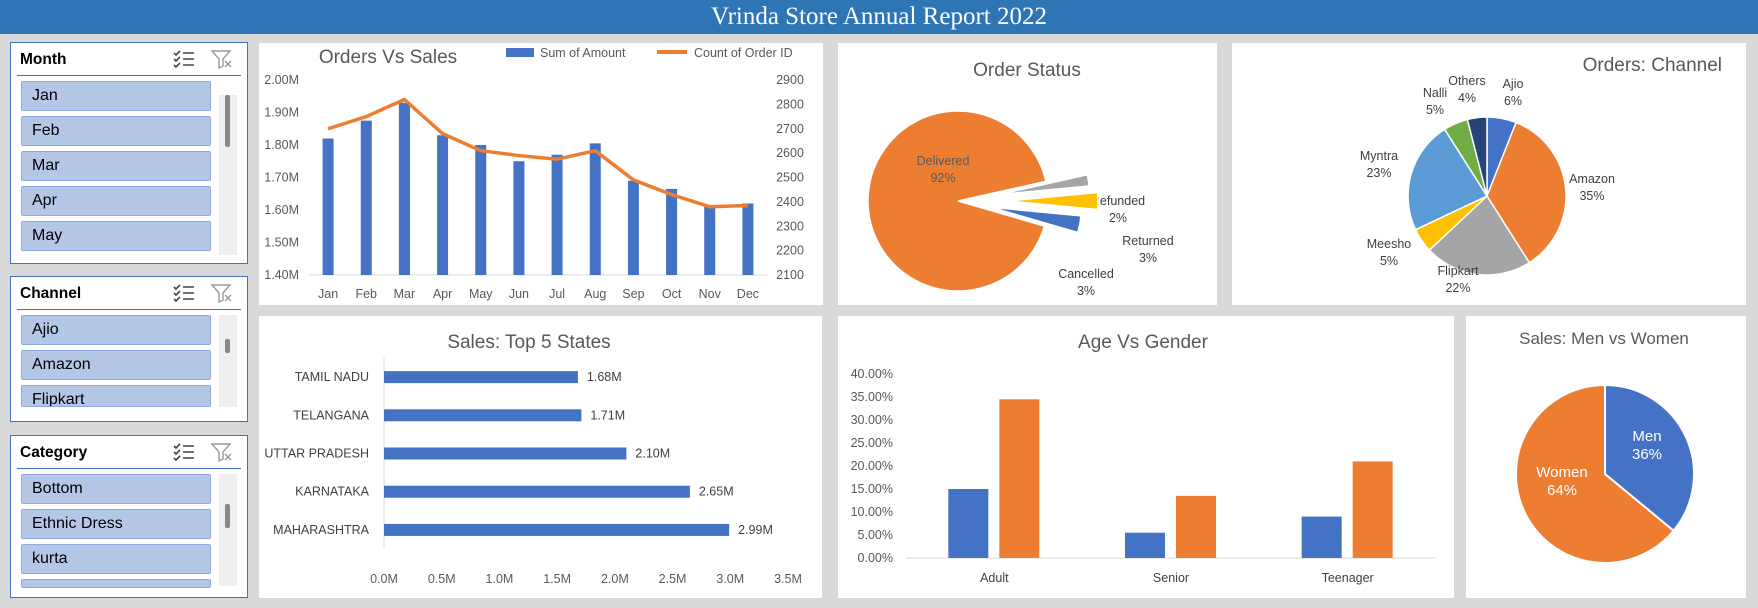  What do you see at coordinates (51, 293) in the screenshot?
I see `slicer-title: Channel` at bounding box center [51, 293].